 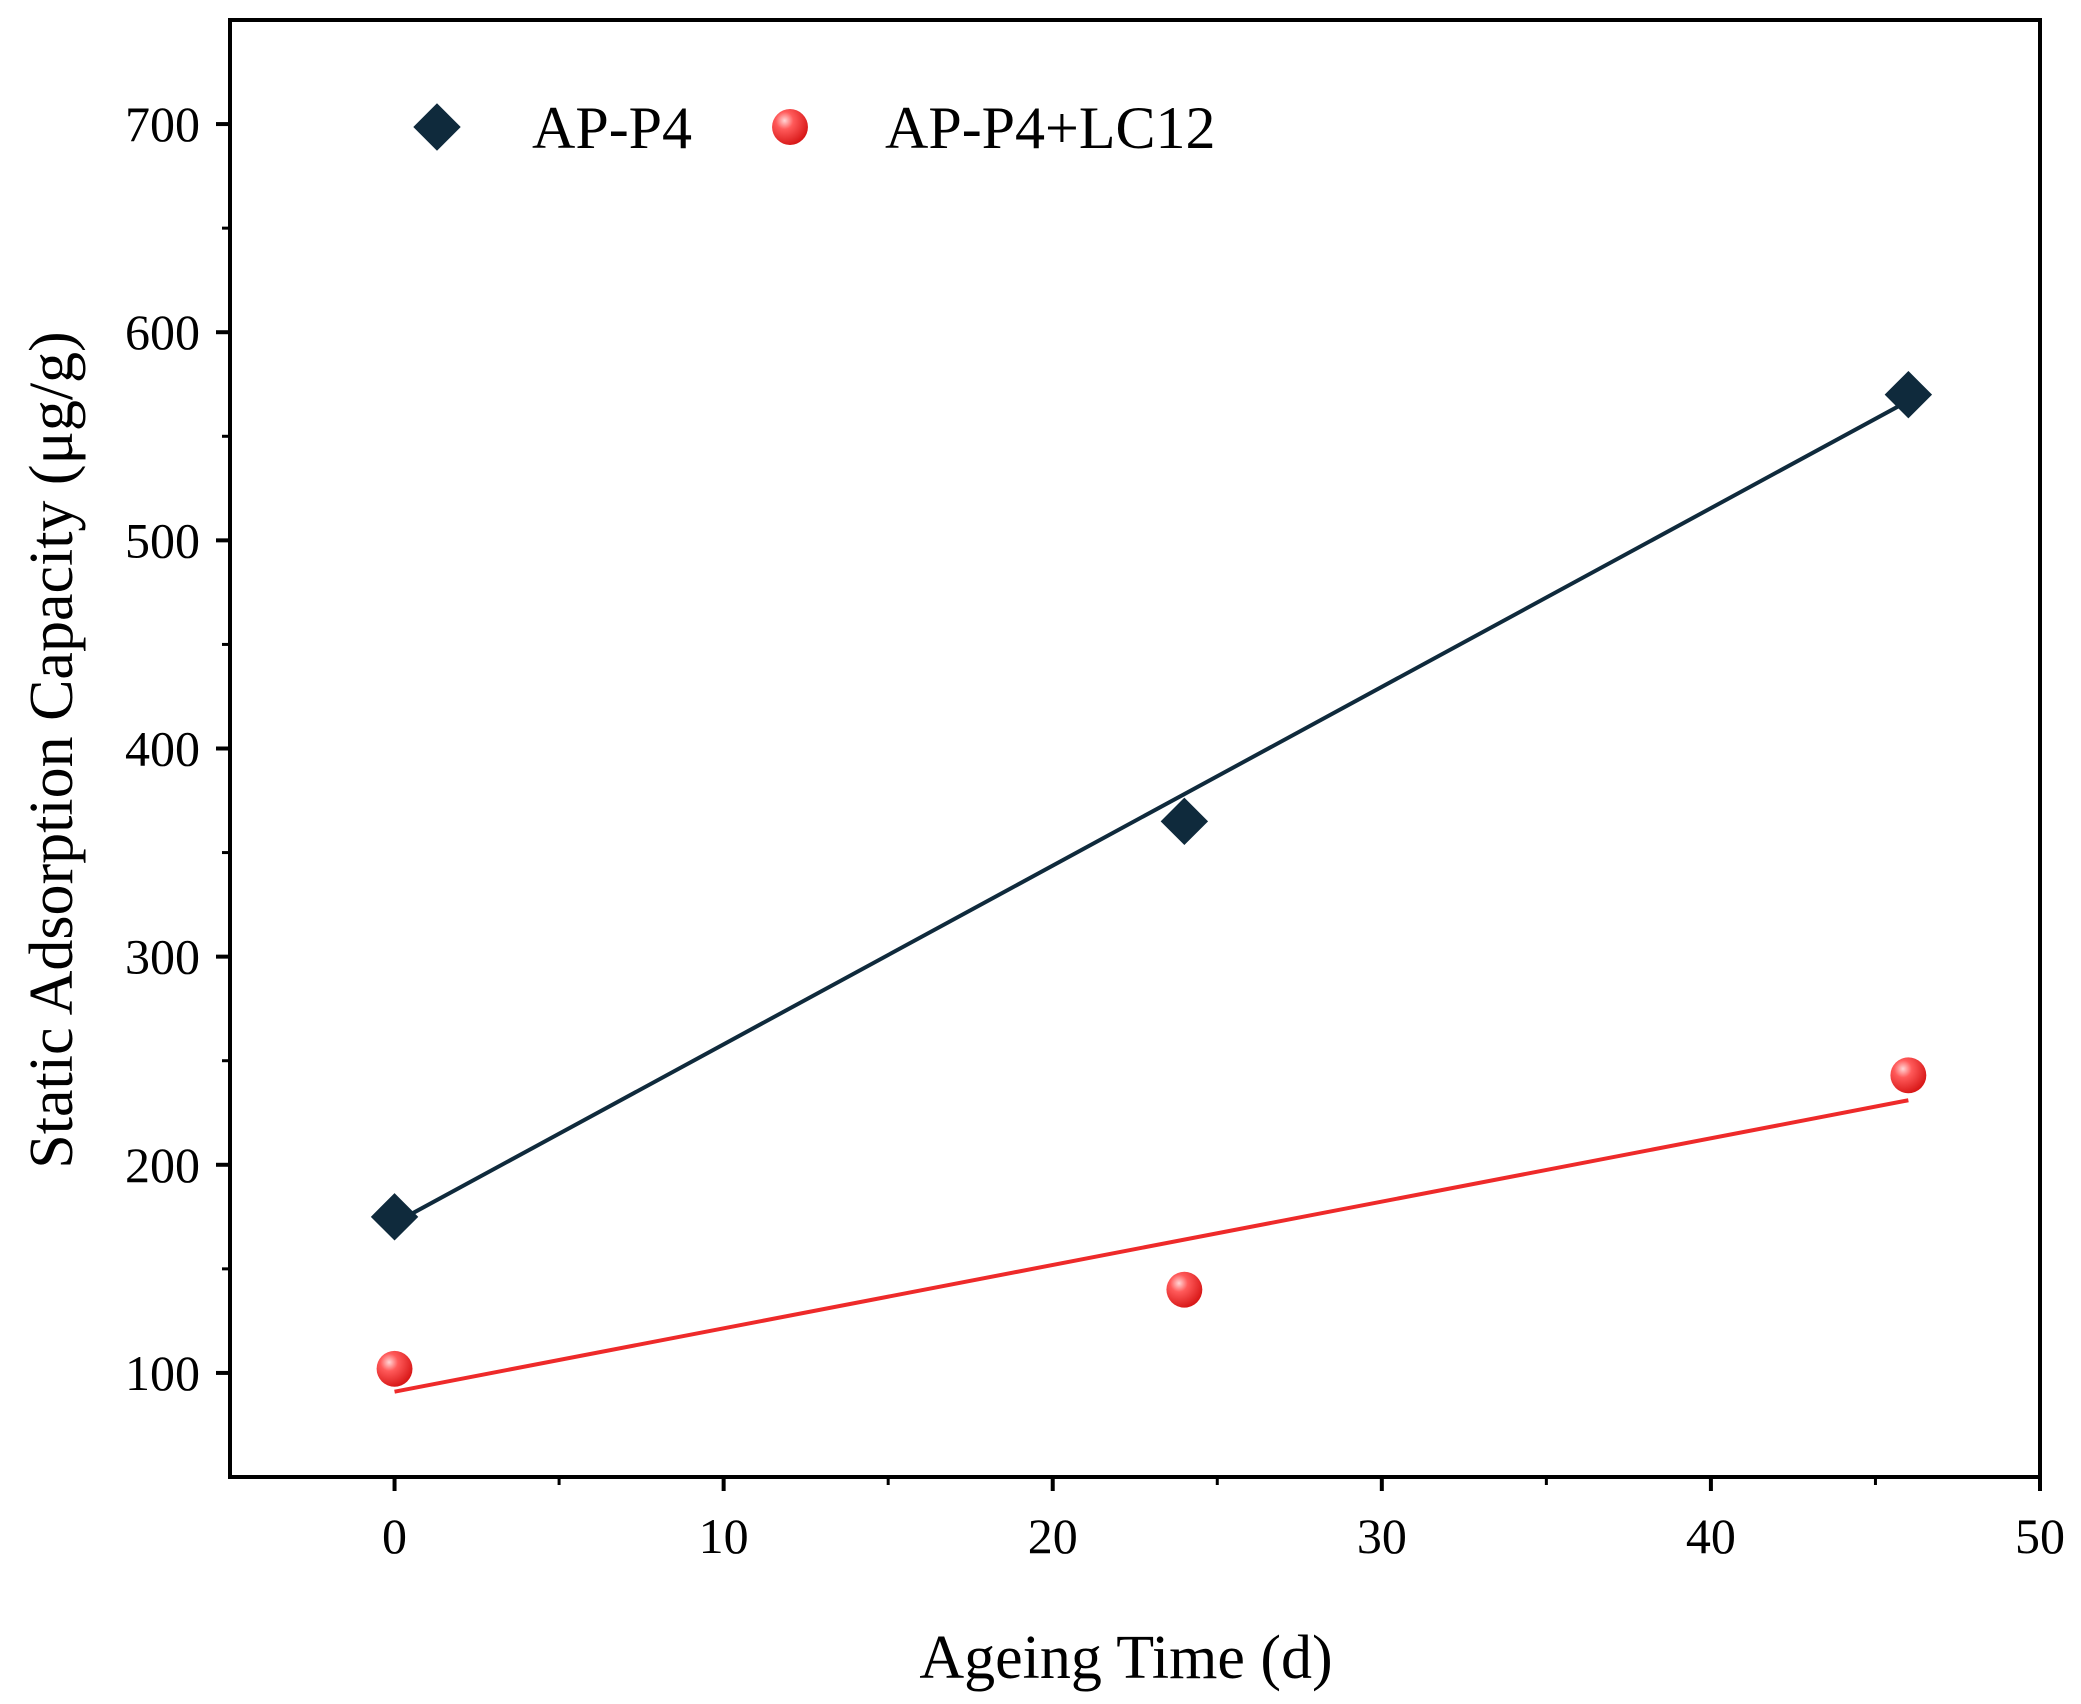 What do you see at coordinates (790, 127) in the screenshot?
I see `legend-marker-ap-p4-lc12` at bounding box center [790, 127].